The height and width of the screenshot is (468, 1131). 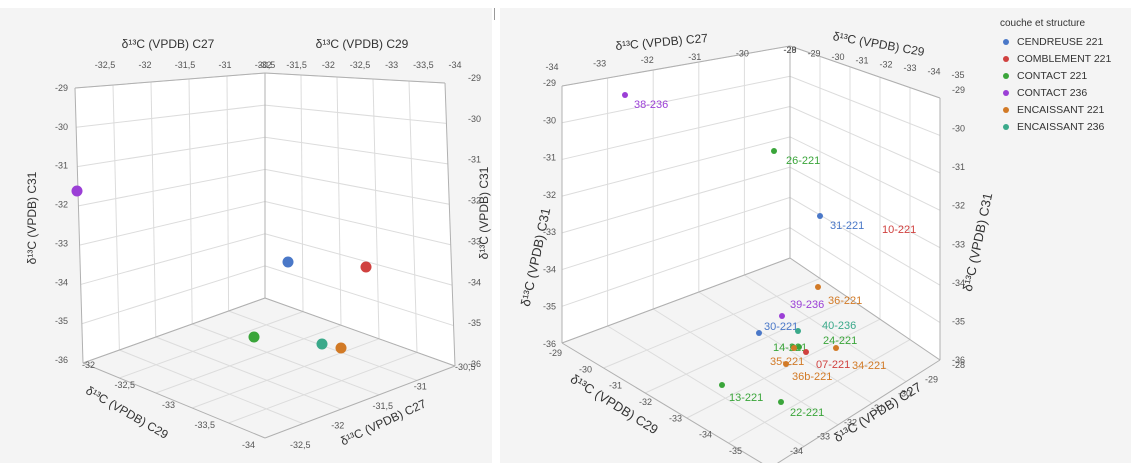 What do you see at coordinates (865, 203) in the screenshot?
I see `back-wall-right` at bounding box center [865, 203].